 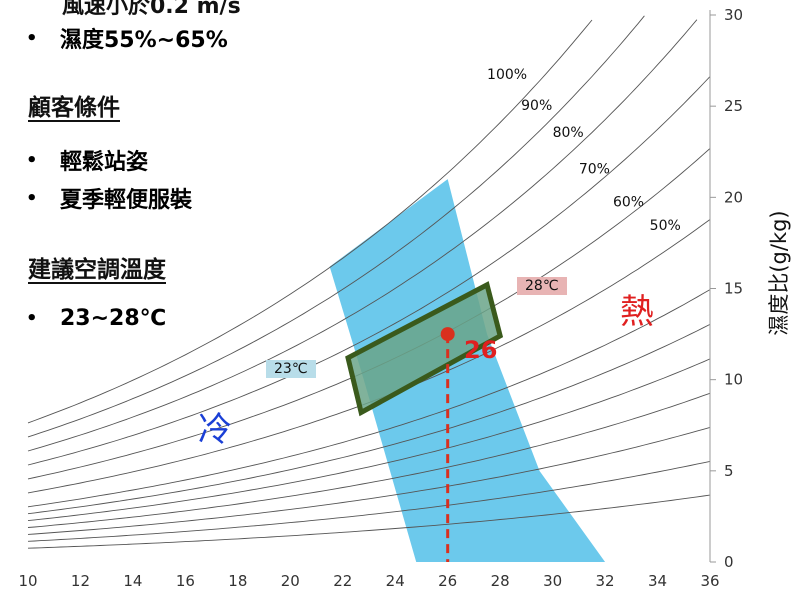 I want to click on x-tick-label: 30, so click(x=552, y=581).